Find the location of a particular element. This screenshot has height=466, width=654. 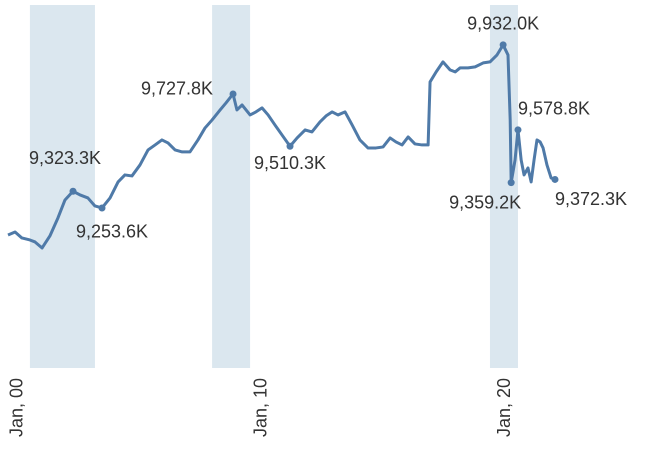

annotation-label: 9,323.3K is located at coordinates (65, 158).